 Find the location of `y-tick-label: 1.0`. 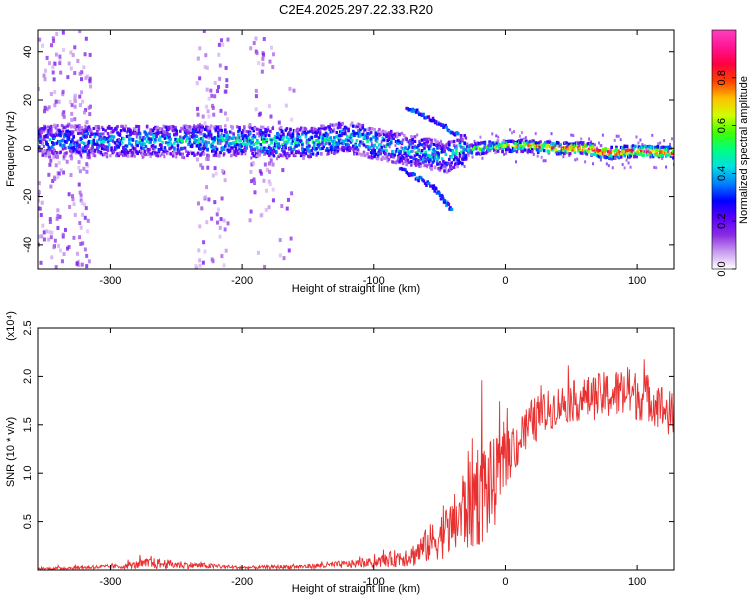

y-tick-label: 1.0 is located at coordinates (28, 473).